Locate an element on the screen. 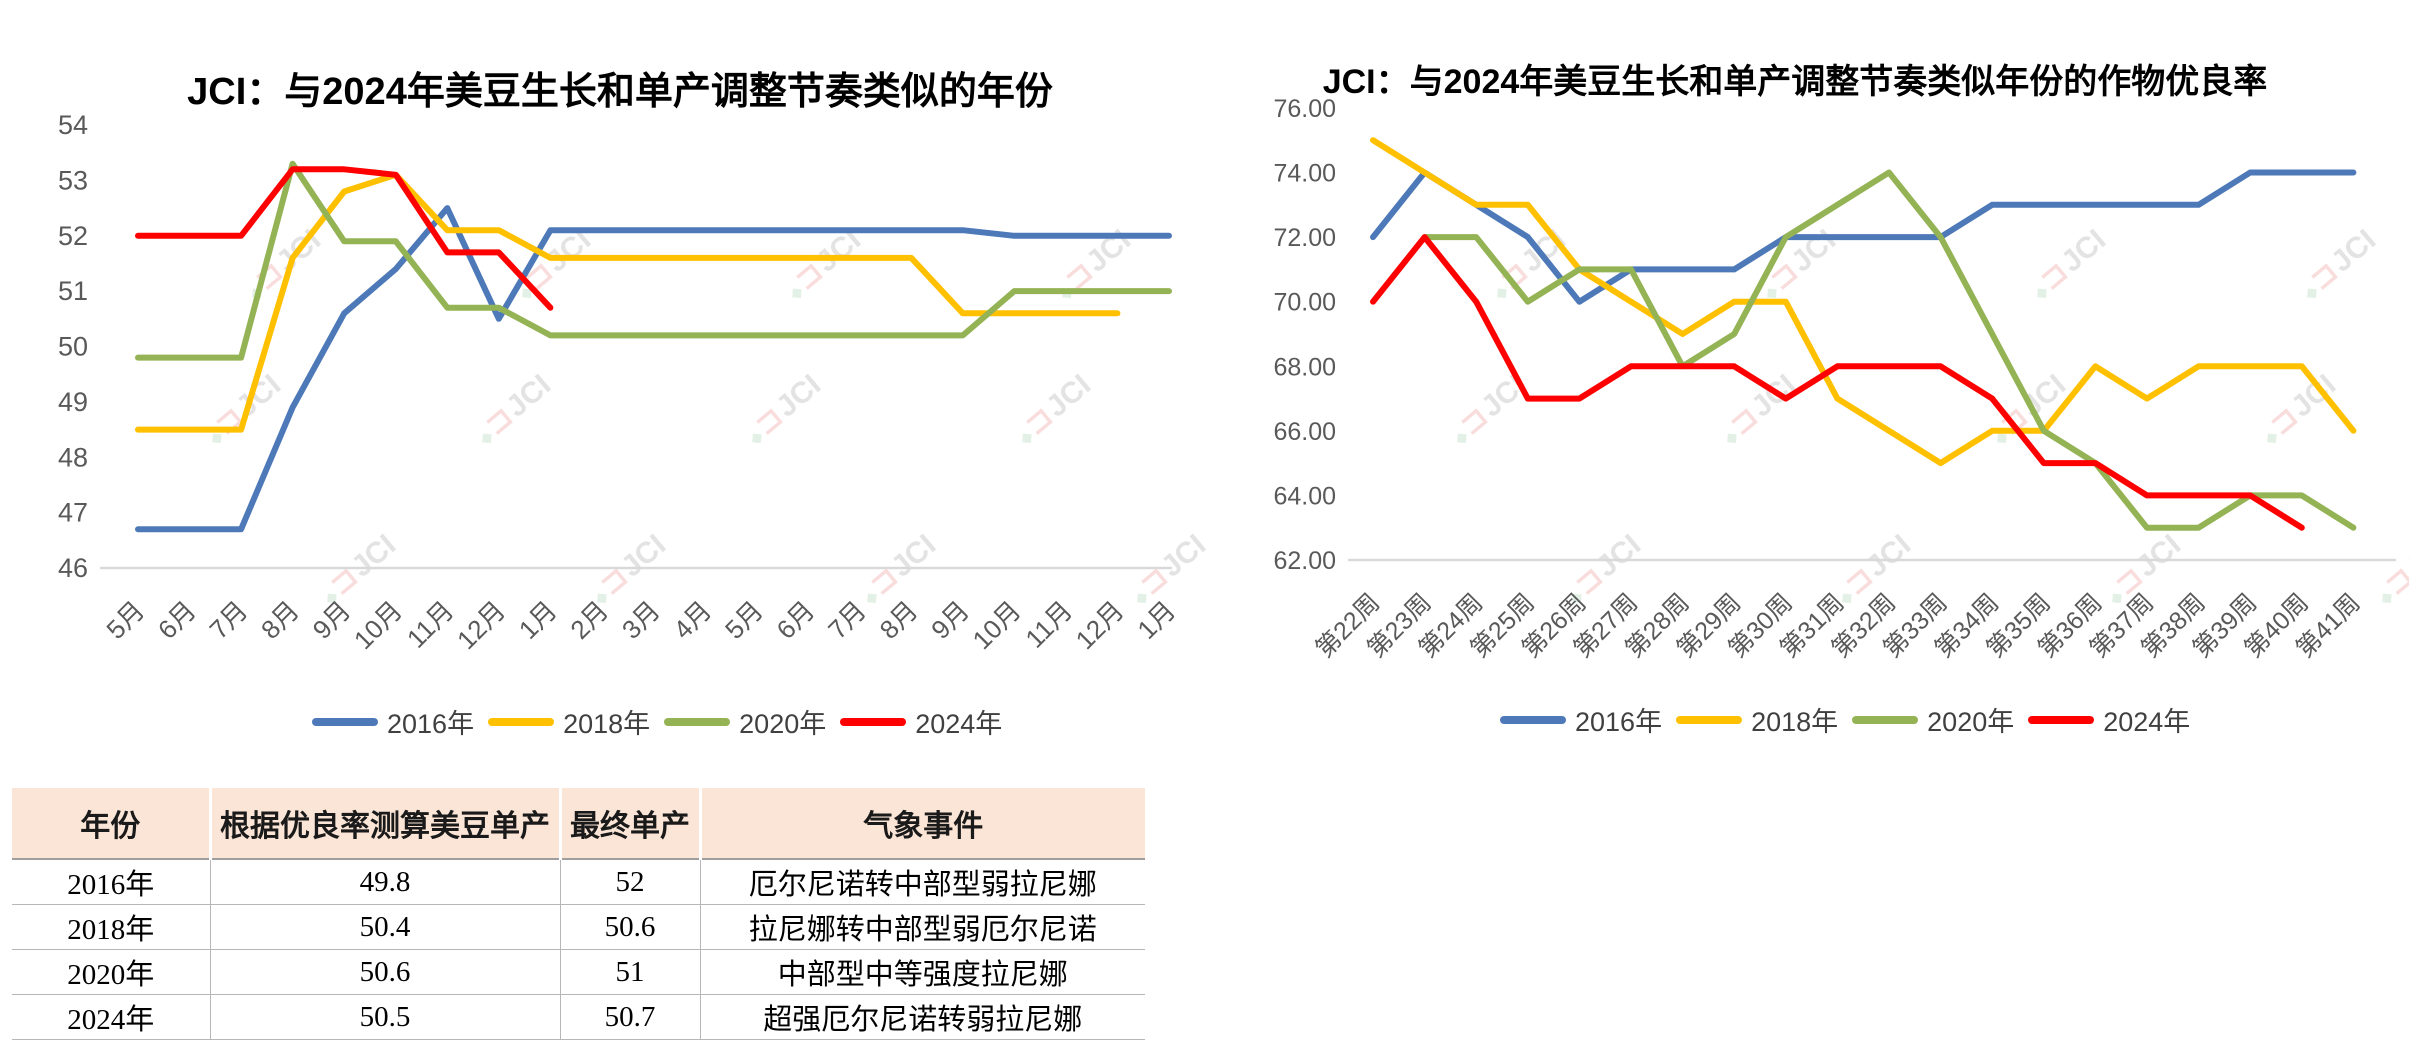  y-axis-tick-label: 52 is located at coordinates (73, 236).